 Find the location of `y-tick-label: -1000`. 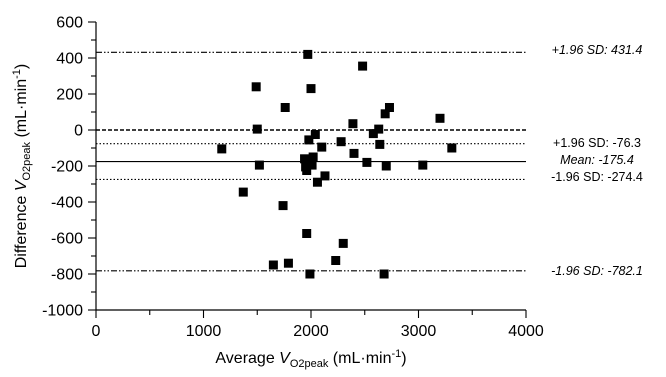

y-tick-label: -1000 is located at coordinates (62, 311).